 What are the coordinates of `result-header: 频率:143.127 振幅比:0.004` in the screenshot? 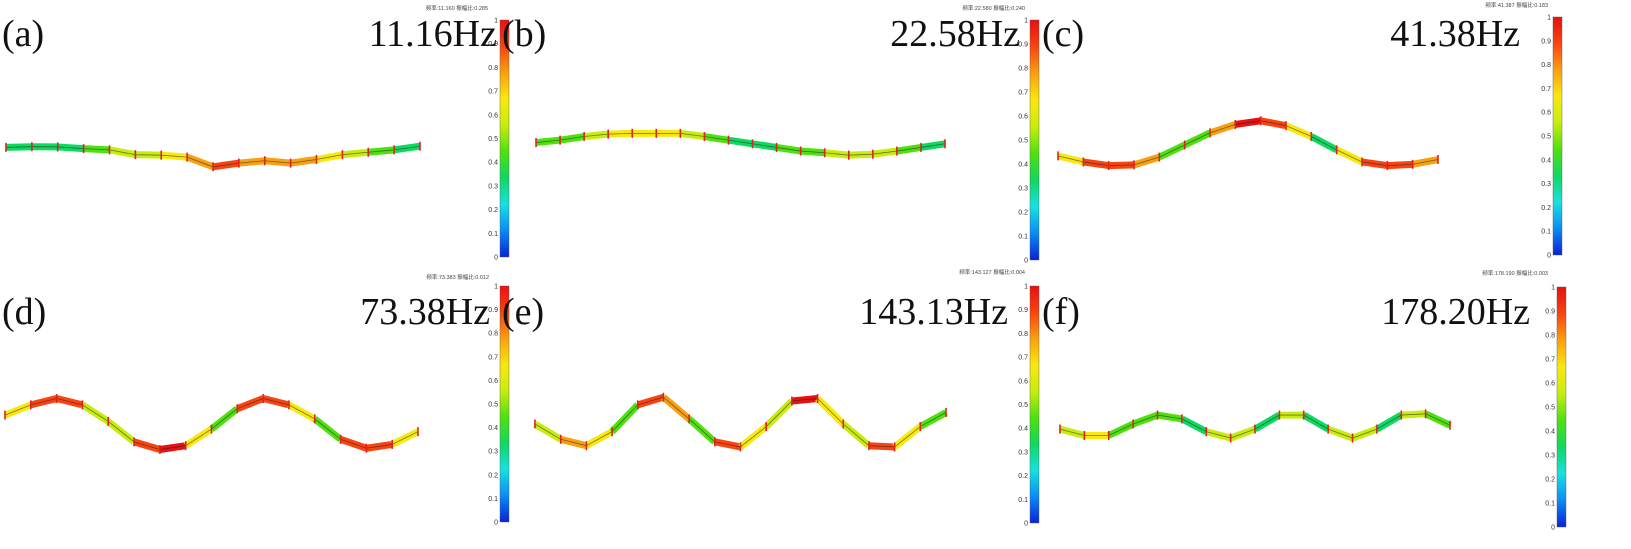 It's located at (992, 272).